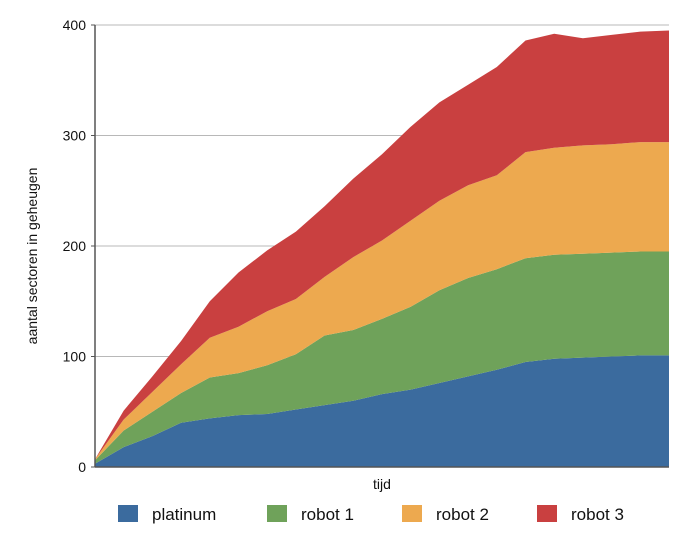 This screenshot has height=542, width=687. I want to click on y-tick-label: 0, so click(82, 467).